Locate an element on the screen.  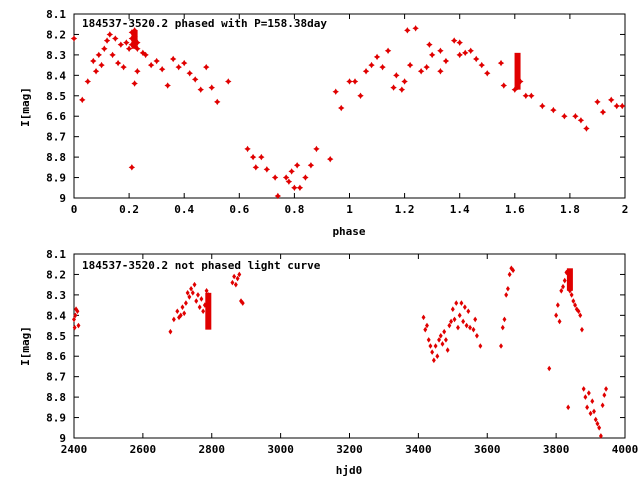
dense-point-cluster is located at coordinates (208, 311).